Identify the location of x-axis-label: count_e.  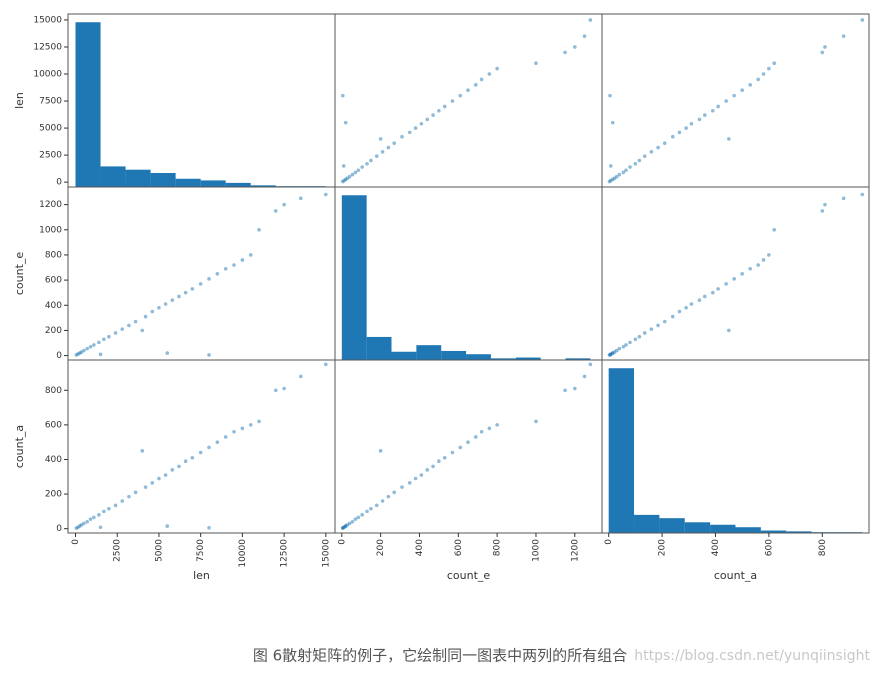
(469, 575).